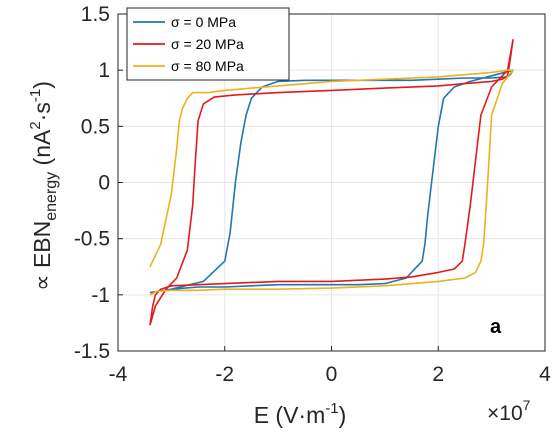  I want to click on y-tick-label: 1, so click(104, 70).